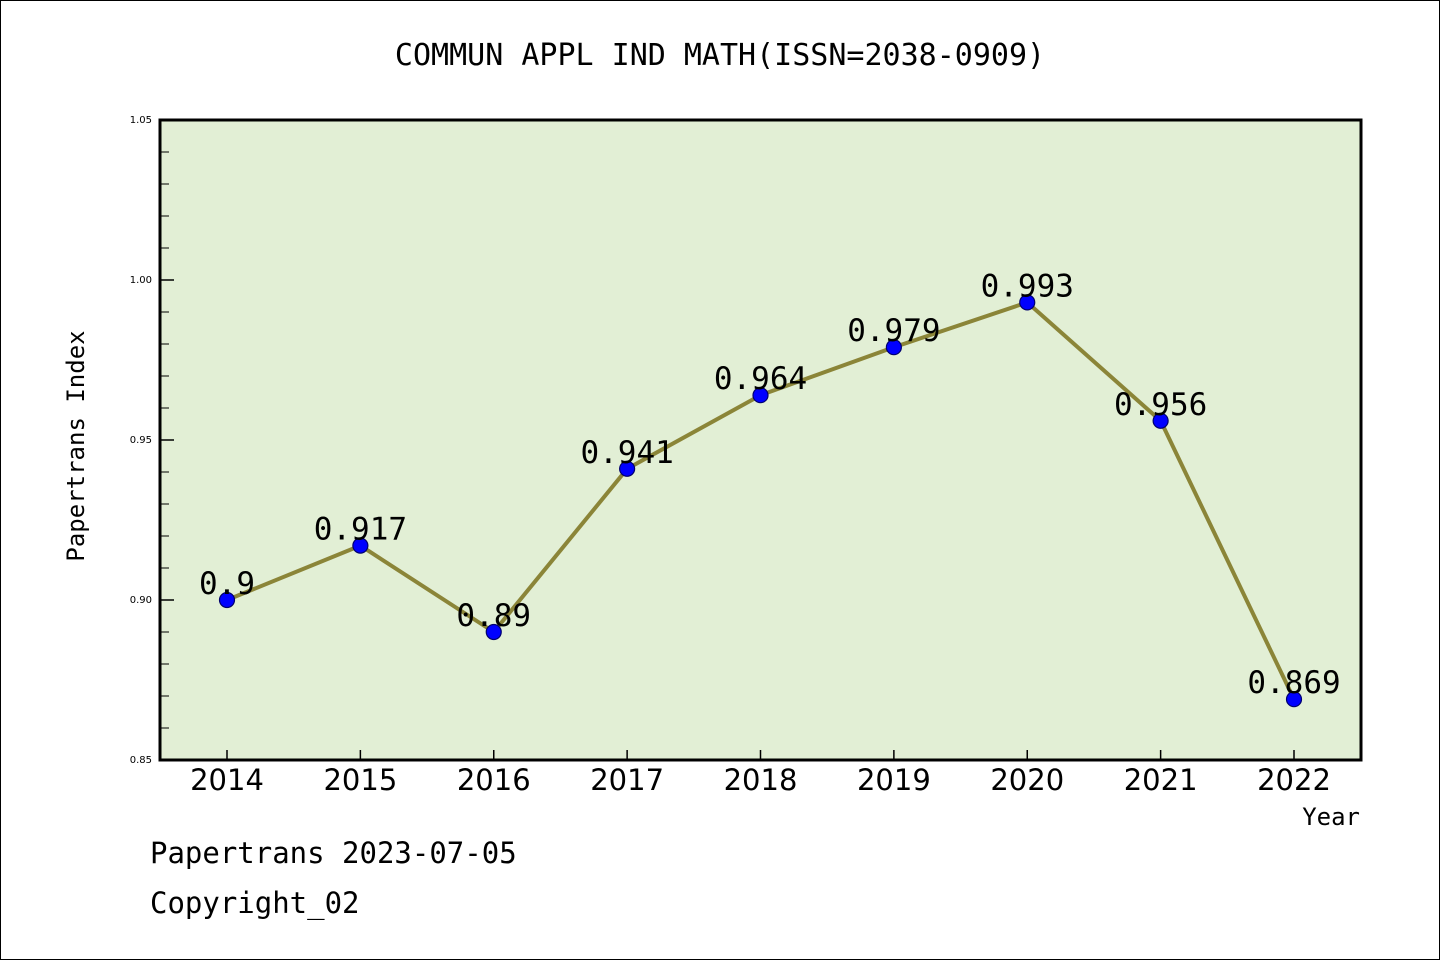 Image resolution: width=1440 pixels, height=960 pixels. I want to click on data-label: 0.979, so click(893, 331).